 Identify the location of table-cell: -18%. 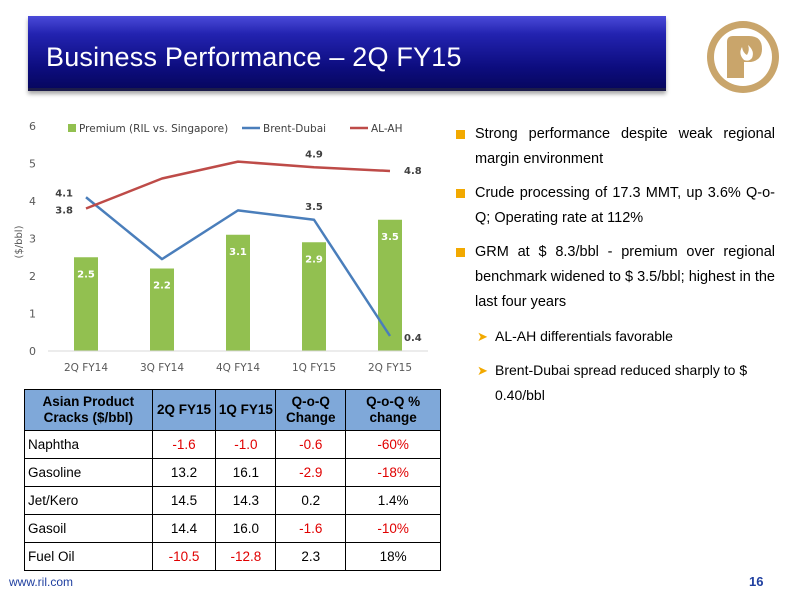
(393, 472).